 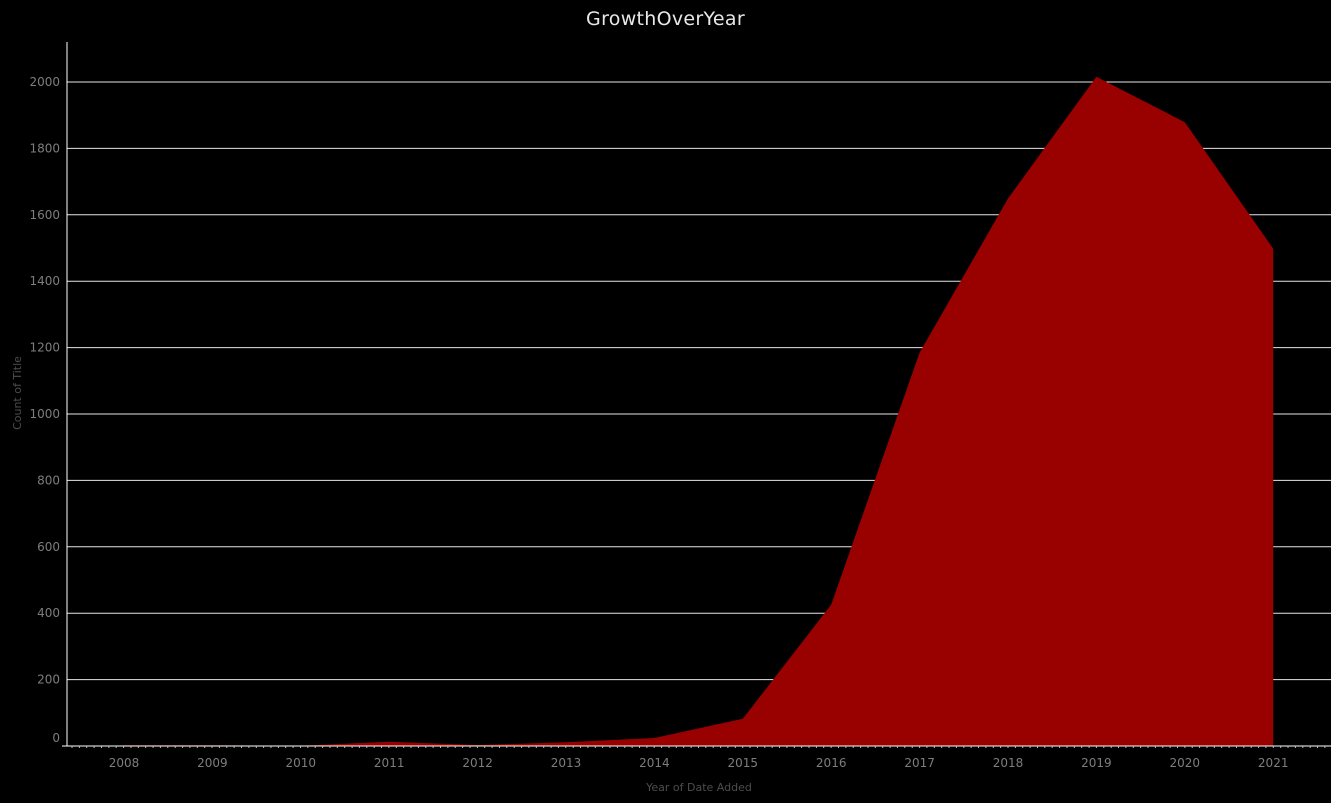 What do you see at coordinates (389, 763) in the screenshot?
I see `x-tick-label: 2011` at bounding box center [389, 763].